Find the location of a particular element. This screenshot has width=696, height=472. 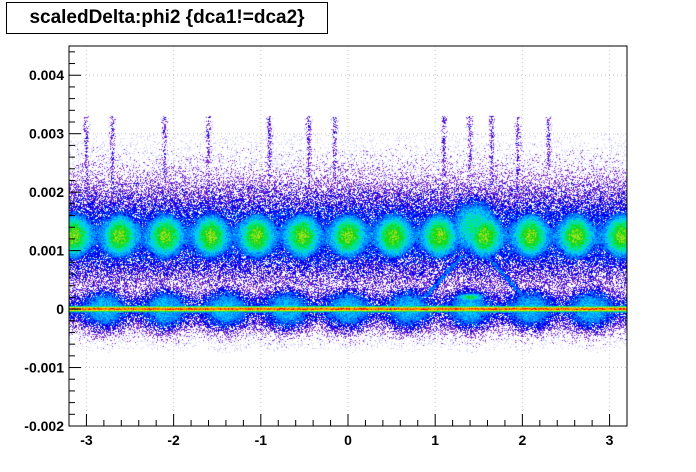

x-tick-label: 1 is located at coordinates (435, 440).